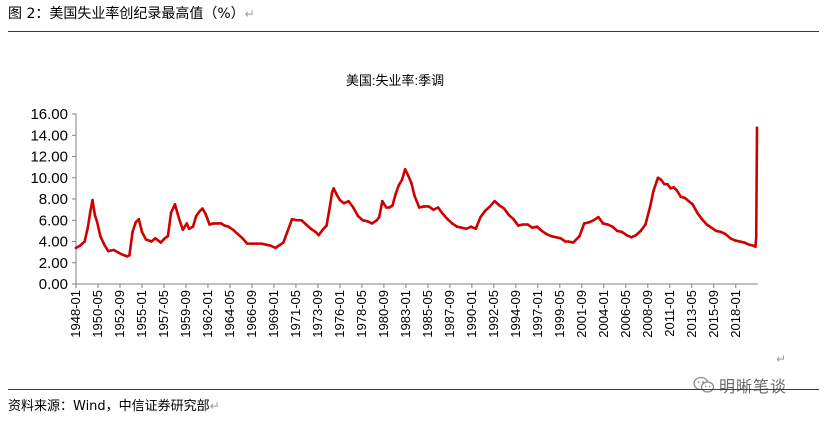 The image size is (829, 424). What do you see at coordinates (537, 314) in the screenshot?
I see `x-tick-label: 1997-01` at bounding box center [537, 314].